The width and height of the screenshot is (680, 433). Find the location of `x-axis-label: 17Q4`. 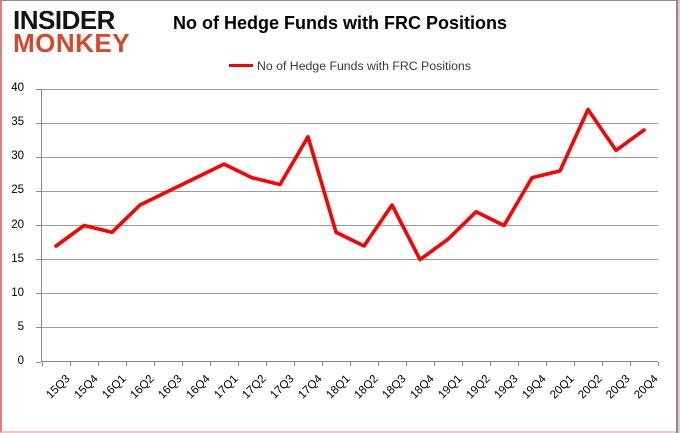

x-axis-label: 17Q4 is located at coordinates (310, 387).